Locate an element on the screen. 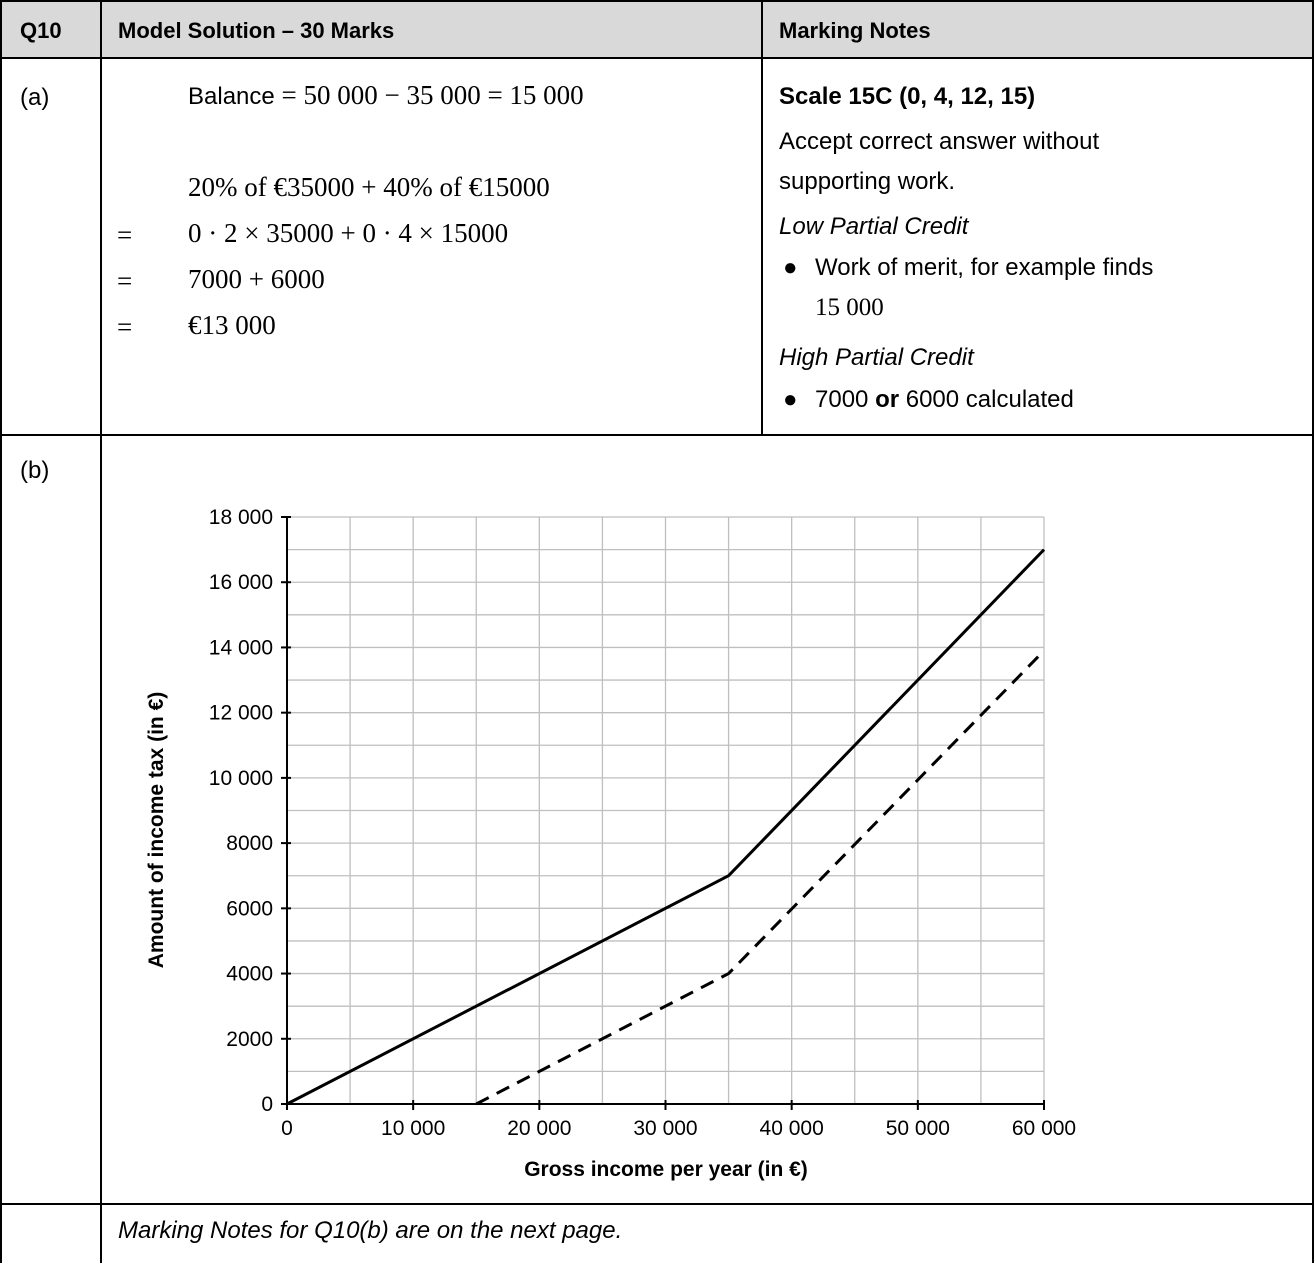 The width and height of the screenshot is (1314, 1263). table-border-top is located at coordinates (657, 1).